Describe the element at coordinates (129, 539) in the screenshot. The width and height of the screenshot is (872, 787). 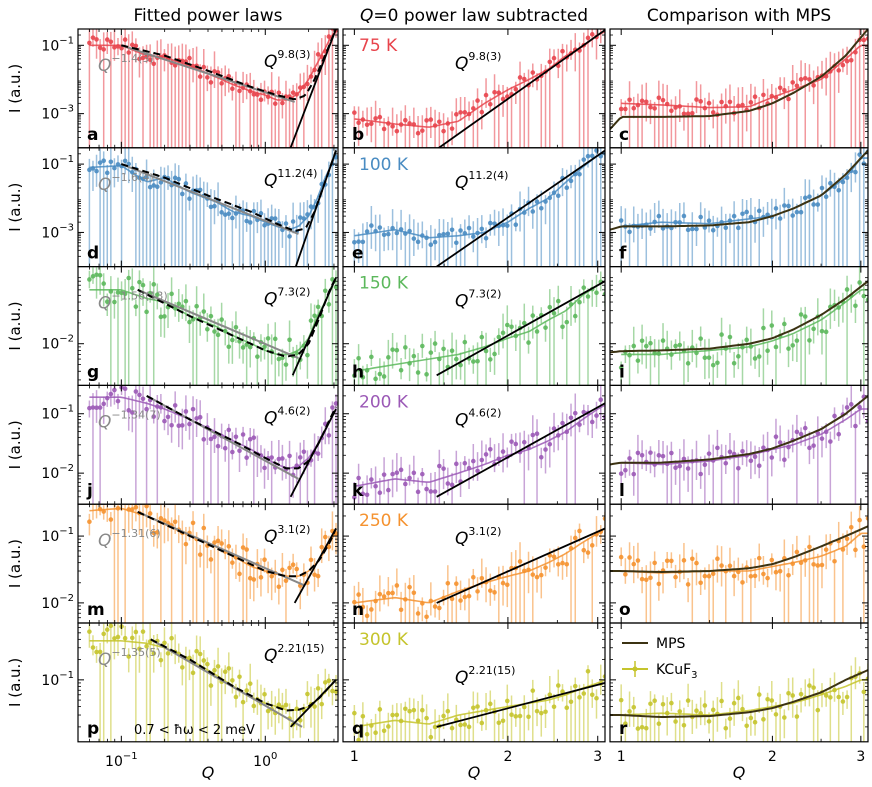
I see `panel-m-low-exponent-label: Q−1.31(6)` at that location.